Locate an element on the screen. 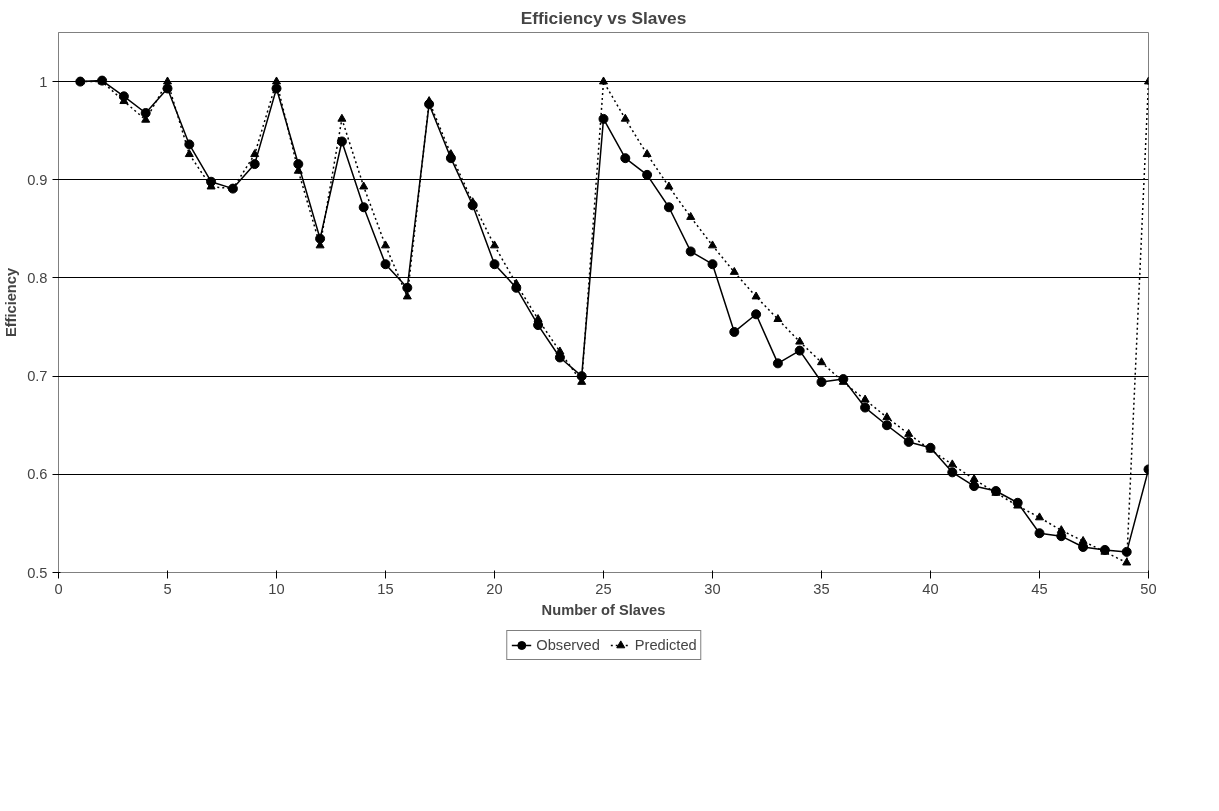  x-tick-label: 45 is located at coordinates (1039, 588).